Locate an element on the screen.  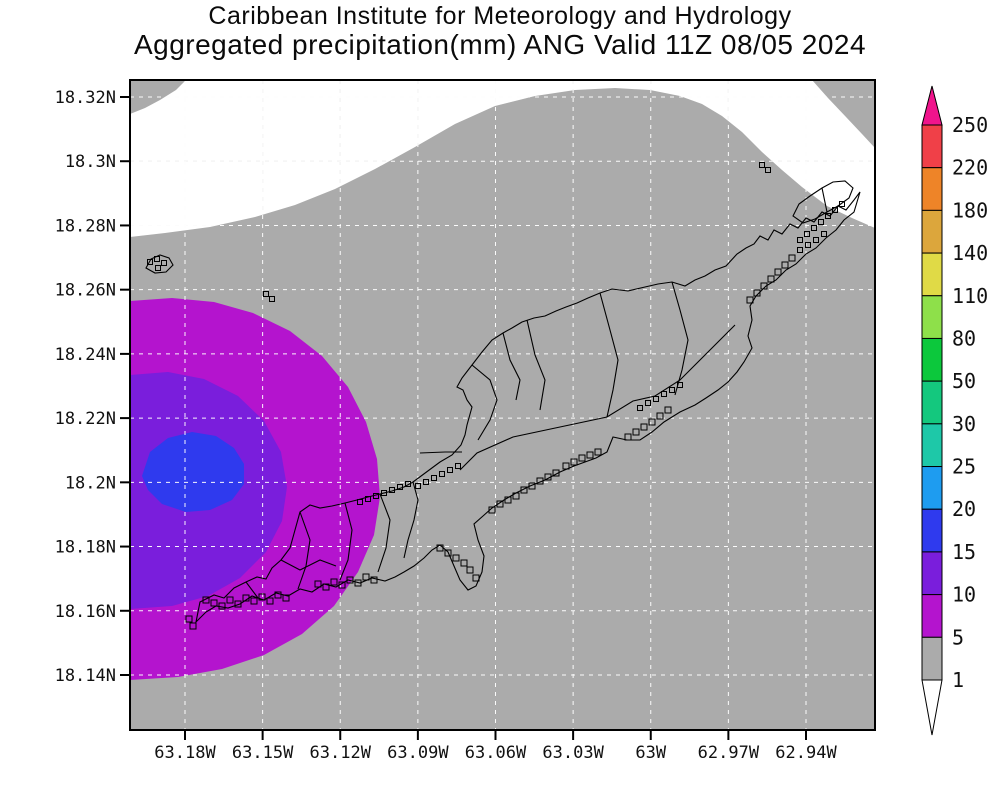
y-tick-label: 18.3N is located at coordinates (90, 162).